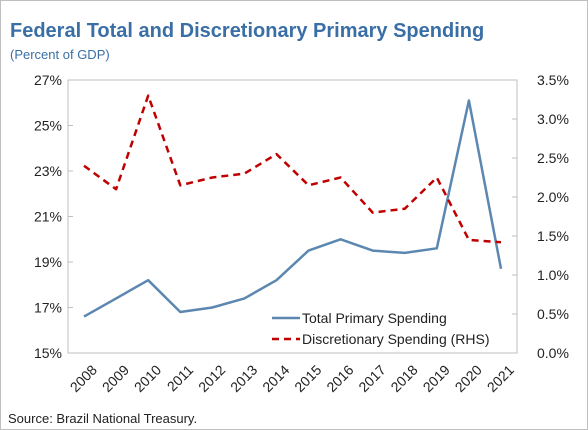 The image size is (588, 430). What do you see at coordinates (48, 262) in the screenshot?
I see `left-axis-tick-label: 19%` at bounding box center [48, 262].